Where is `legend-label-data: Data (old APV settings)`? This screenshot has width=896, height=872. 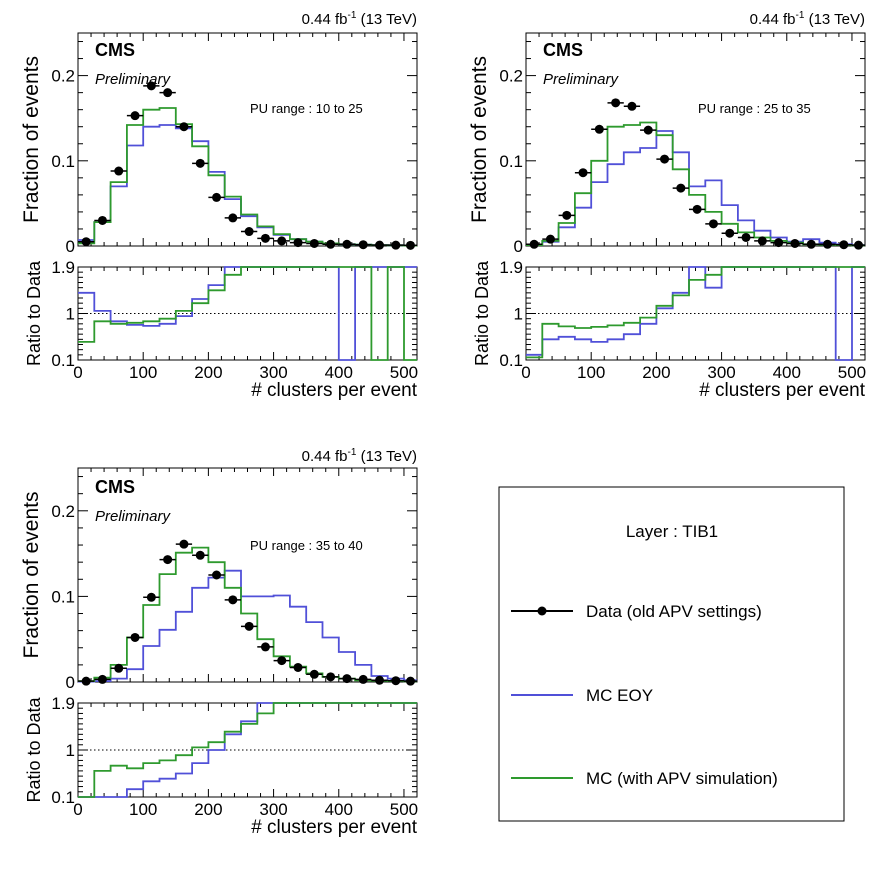
legend-label-data: Data (old APV settings) is located at coordinates (674, 611).